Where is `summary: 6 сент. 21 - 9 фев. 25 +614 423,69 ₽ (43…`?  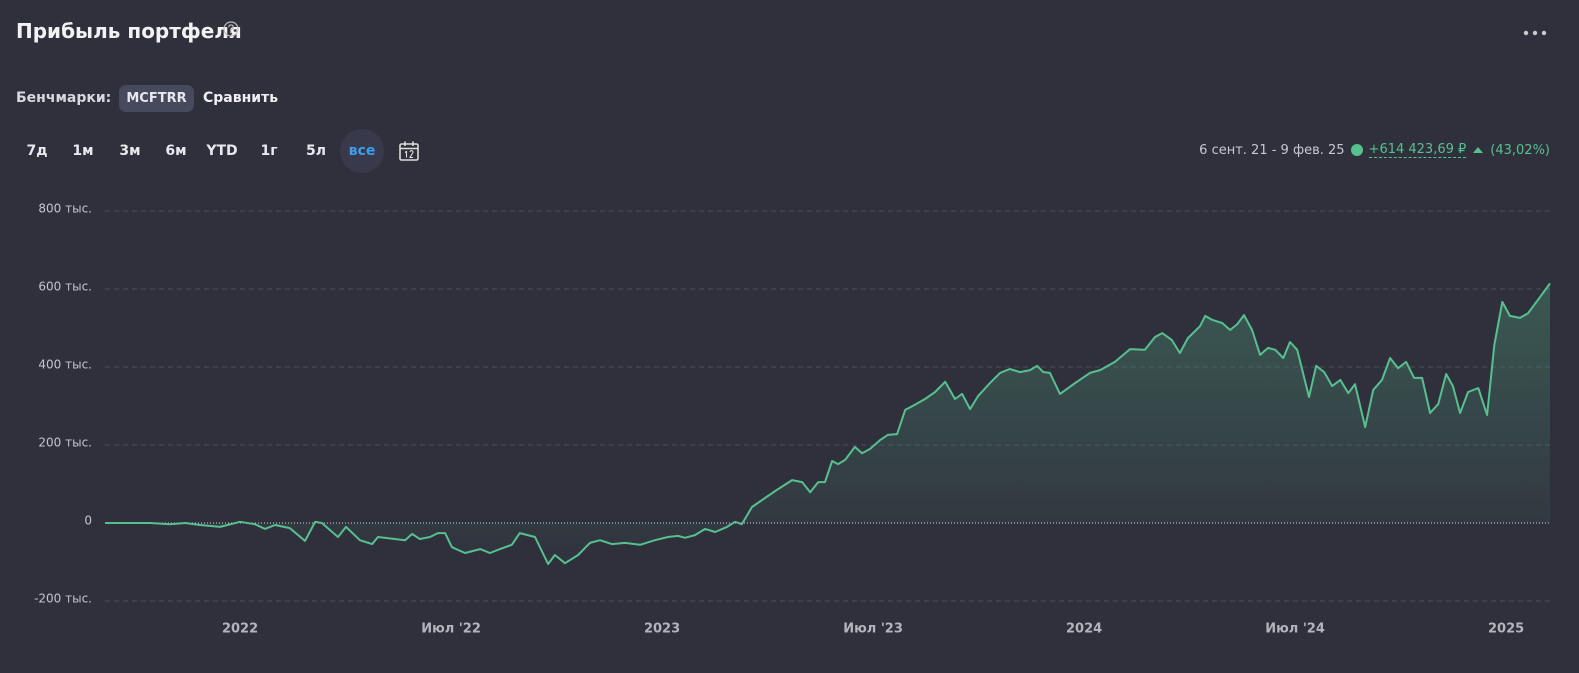
summary: 6 сент. 21 - 9 фев. 25 +614 423,69 ₽ (43… is located at coordinates (1374, 150).